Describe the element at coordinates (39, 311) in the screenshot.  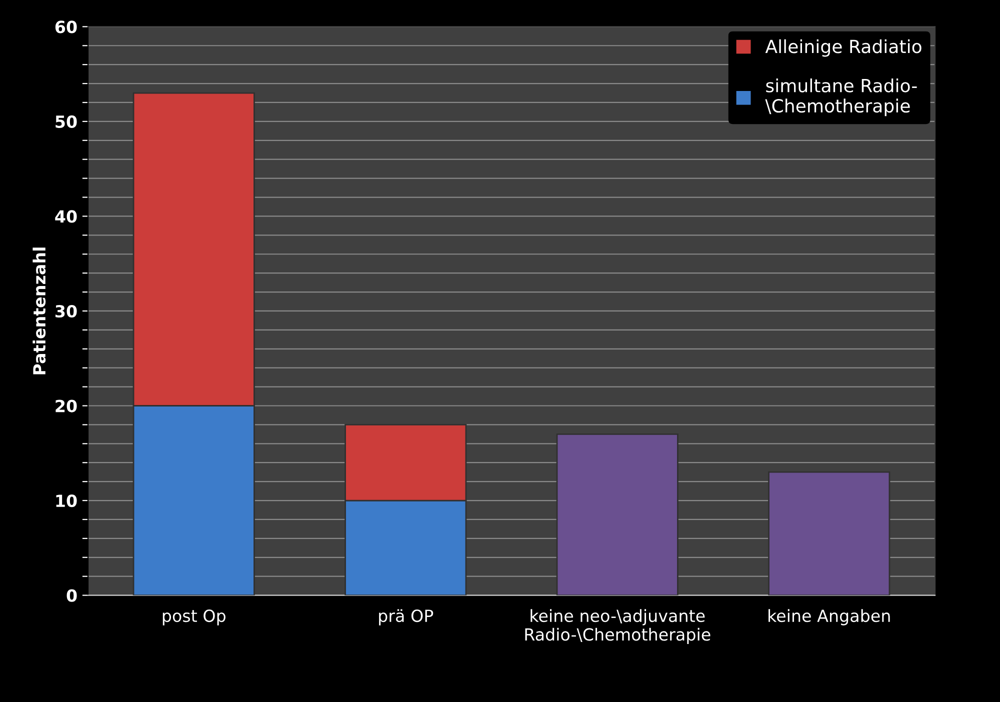
I see `y-axis-title: Patientenzahl` at that location.